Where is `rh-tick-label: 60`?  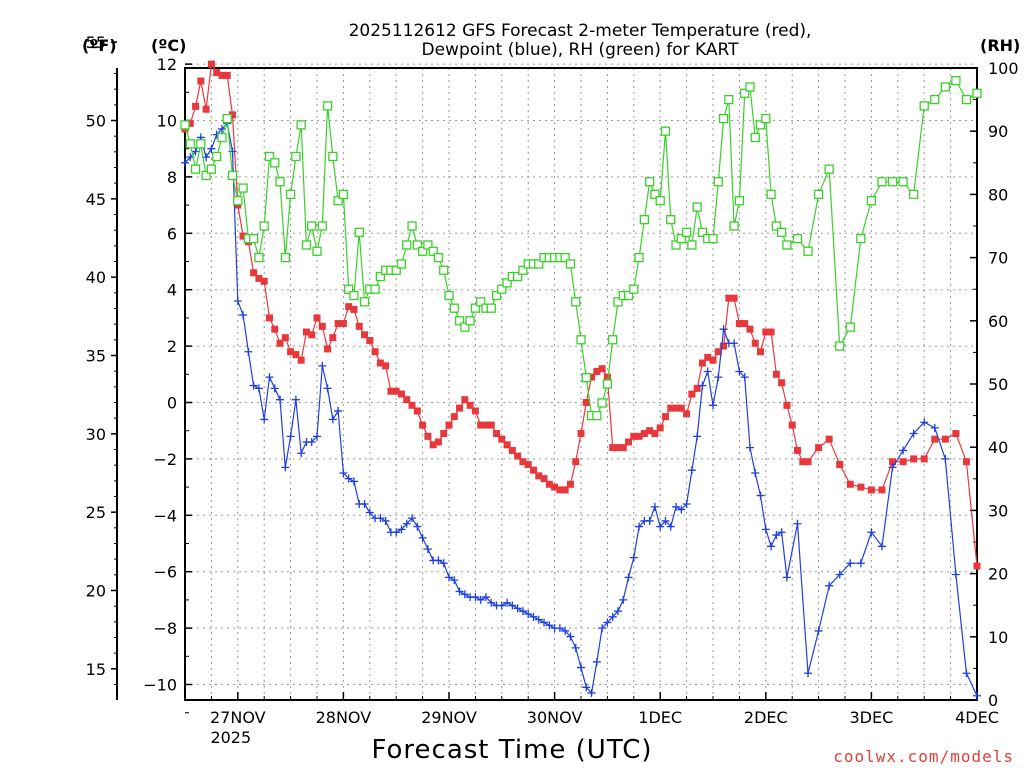
rh-tick-label: 60 is located at coordinates (998, 321).